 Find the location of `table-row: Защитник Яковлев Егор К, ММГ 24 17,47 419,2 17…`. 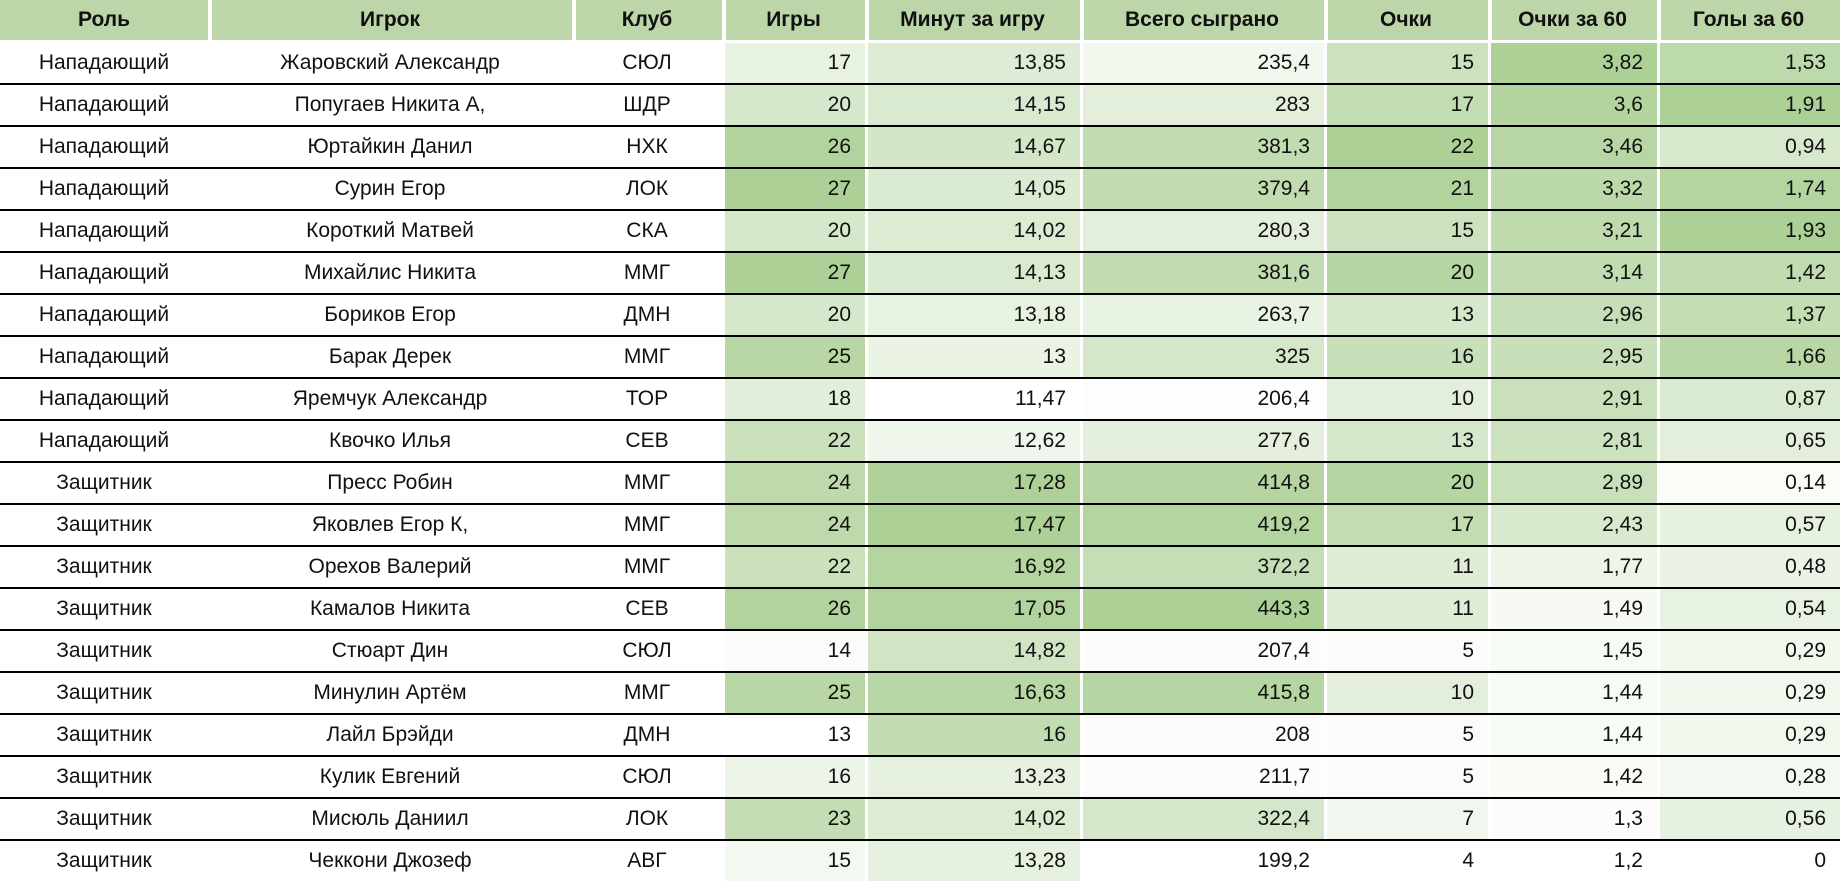

table-row: Защитник Яковлев Егор К, ММГ 24 17,47 419,2 17… is located at coordinates (920, 525).